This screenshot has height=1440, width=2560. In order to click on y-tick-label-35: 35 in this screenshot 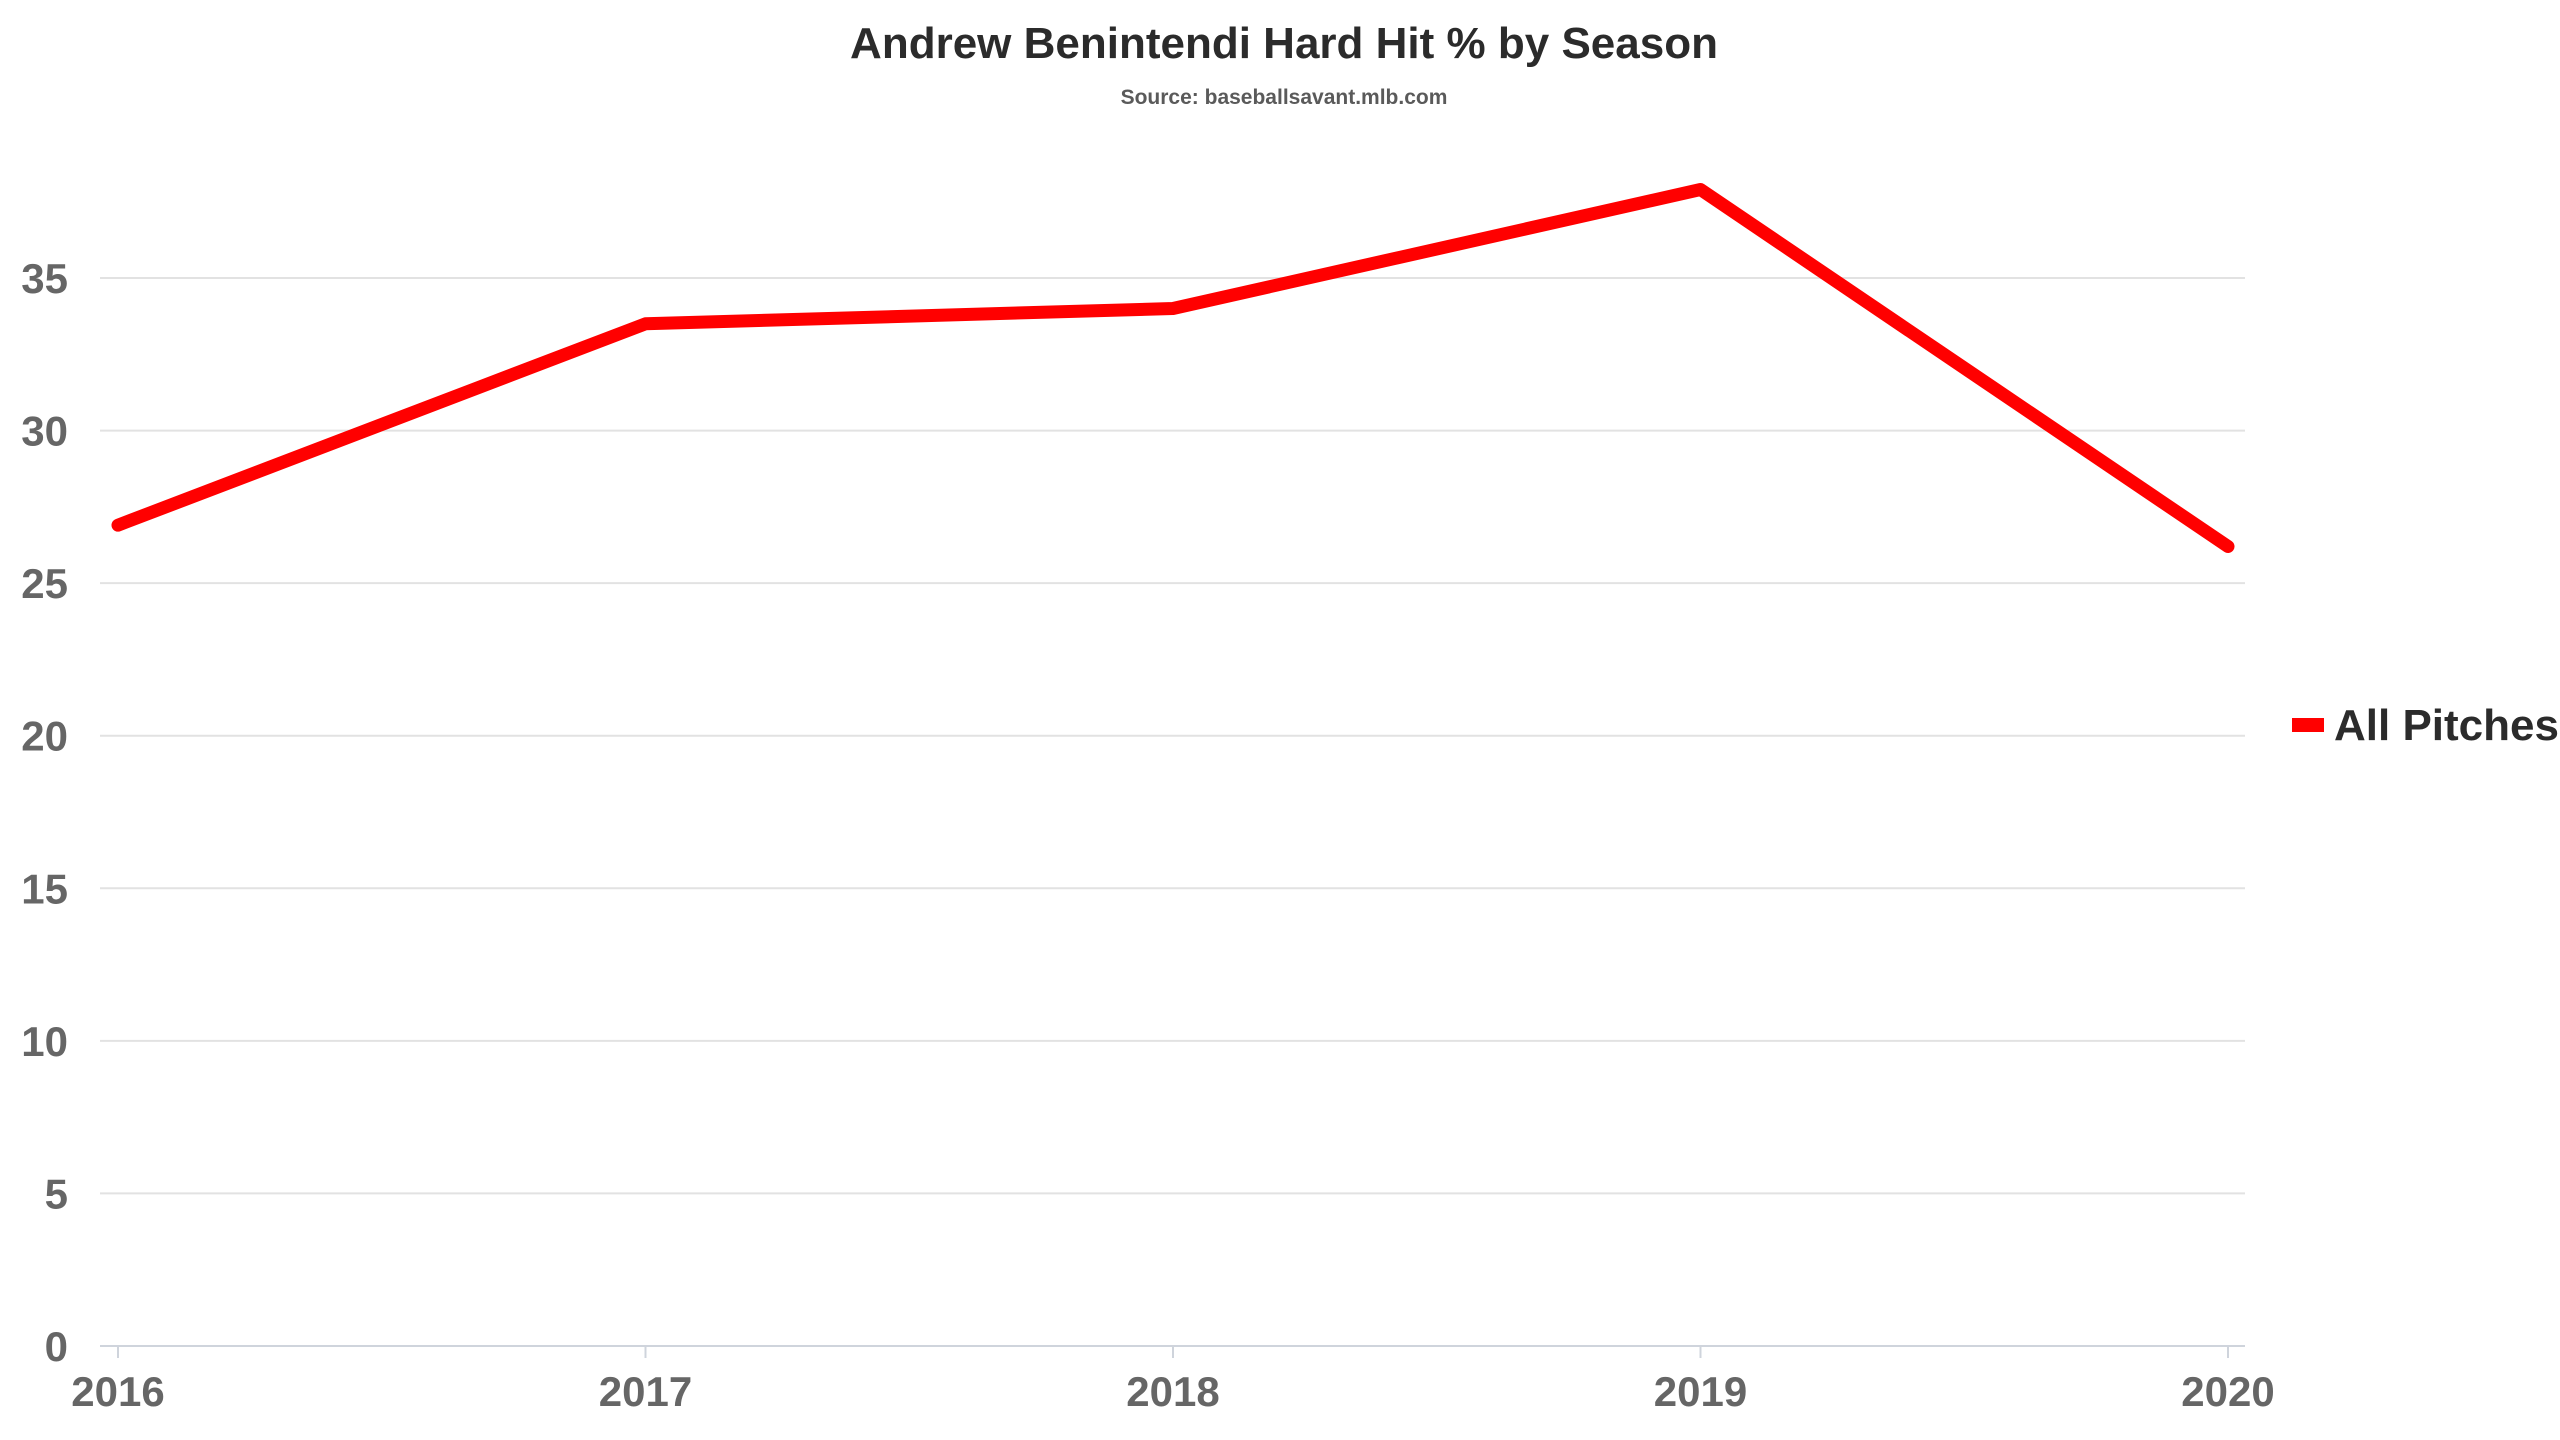, I will do `click(44, 278)`.